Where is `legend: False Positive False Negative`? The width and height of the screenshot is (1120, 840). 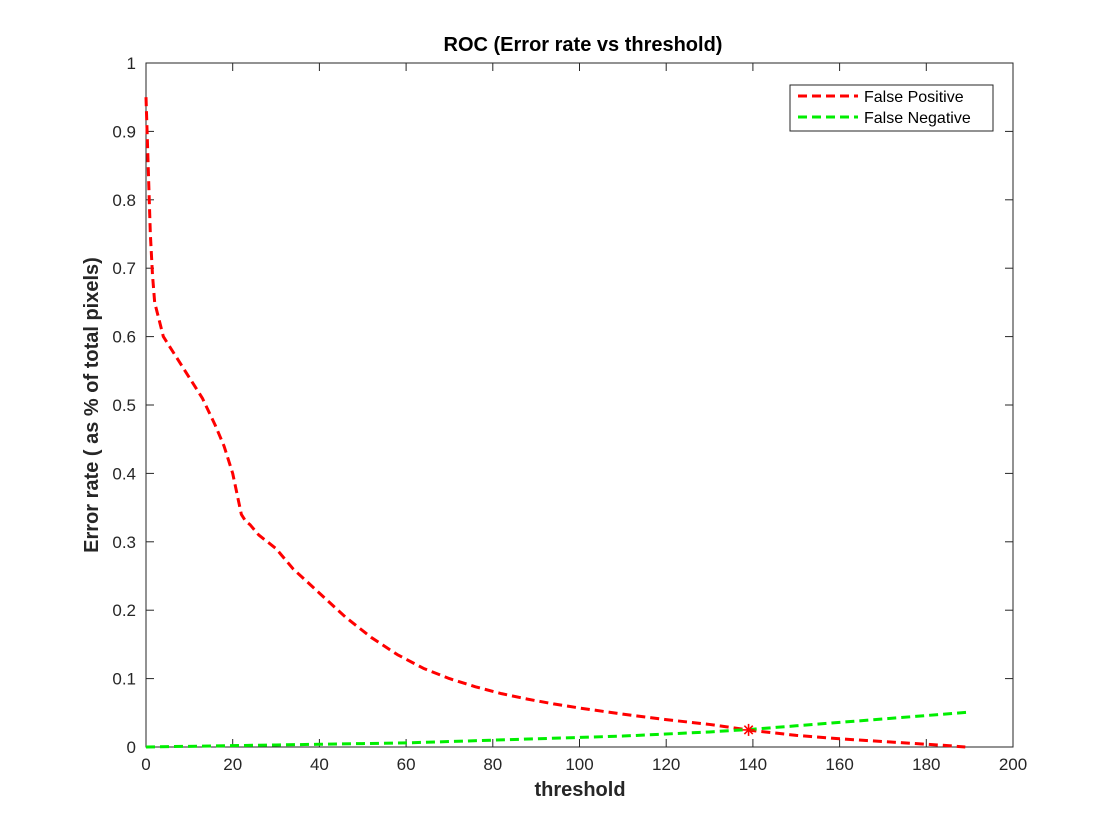
legend: False Positive False Negative is located at coordinates (891, 108).